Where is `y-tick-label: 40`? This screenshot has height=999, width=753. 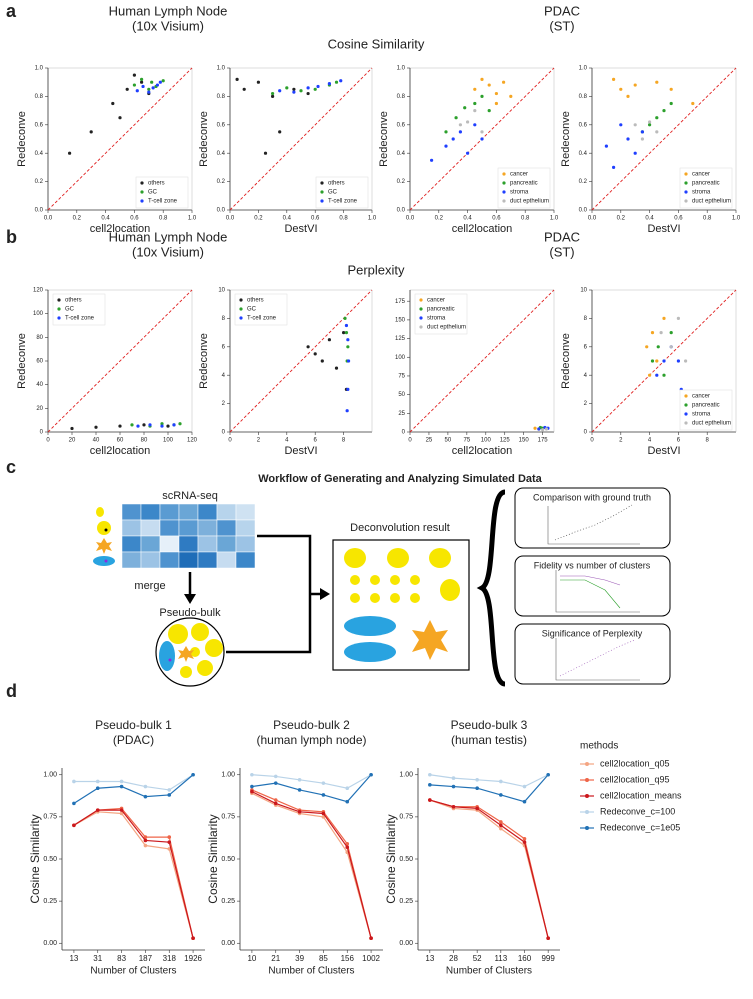
y-tick-label: 40 is located at coordinates (39, 385).